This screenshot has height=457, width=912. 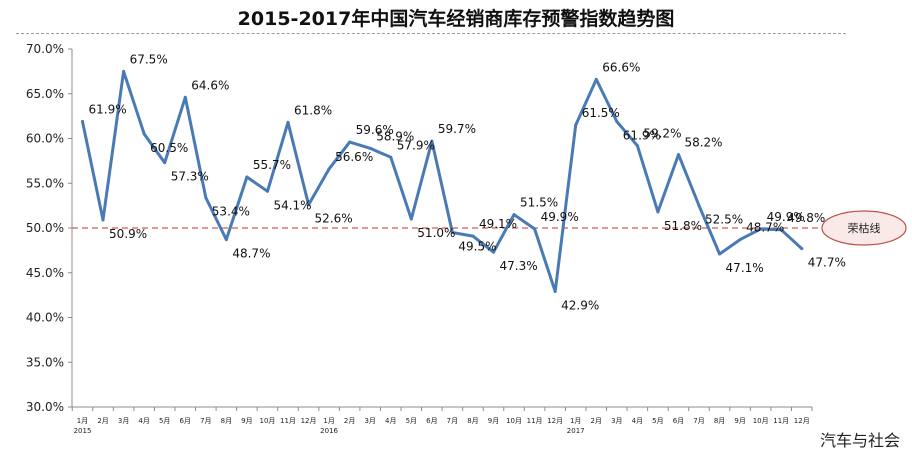 What do you see at coordinates (456, 19) in the screenshot?
I see `chart-title: 2015-2017年中国汽车经销商库存预警指数趋势图` at bounding box center [456, 19].